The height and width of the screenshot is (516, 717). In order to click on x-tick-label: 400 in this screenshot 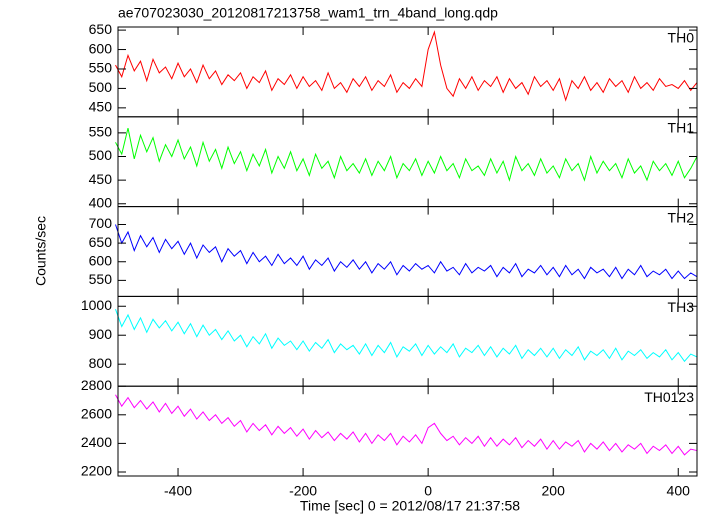, I will do `click(679, 491)`.